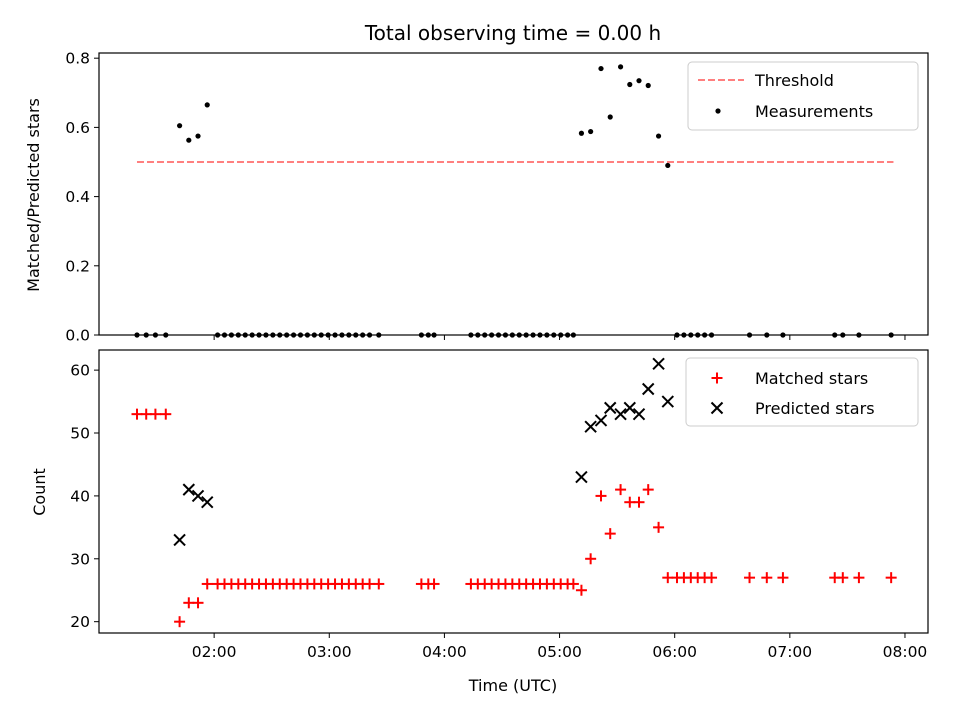  Describe the element at coordinates (814, 111) in the screenshot. I see `legend-measurements-label: Measurements` at that location.